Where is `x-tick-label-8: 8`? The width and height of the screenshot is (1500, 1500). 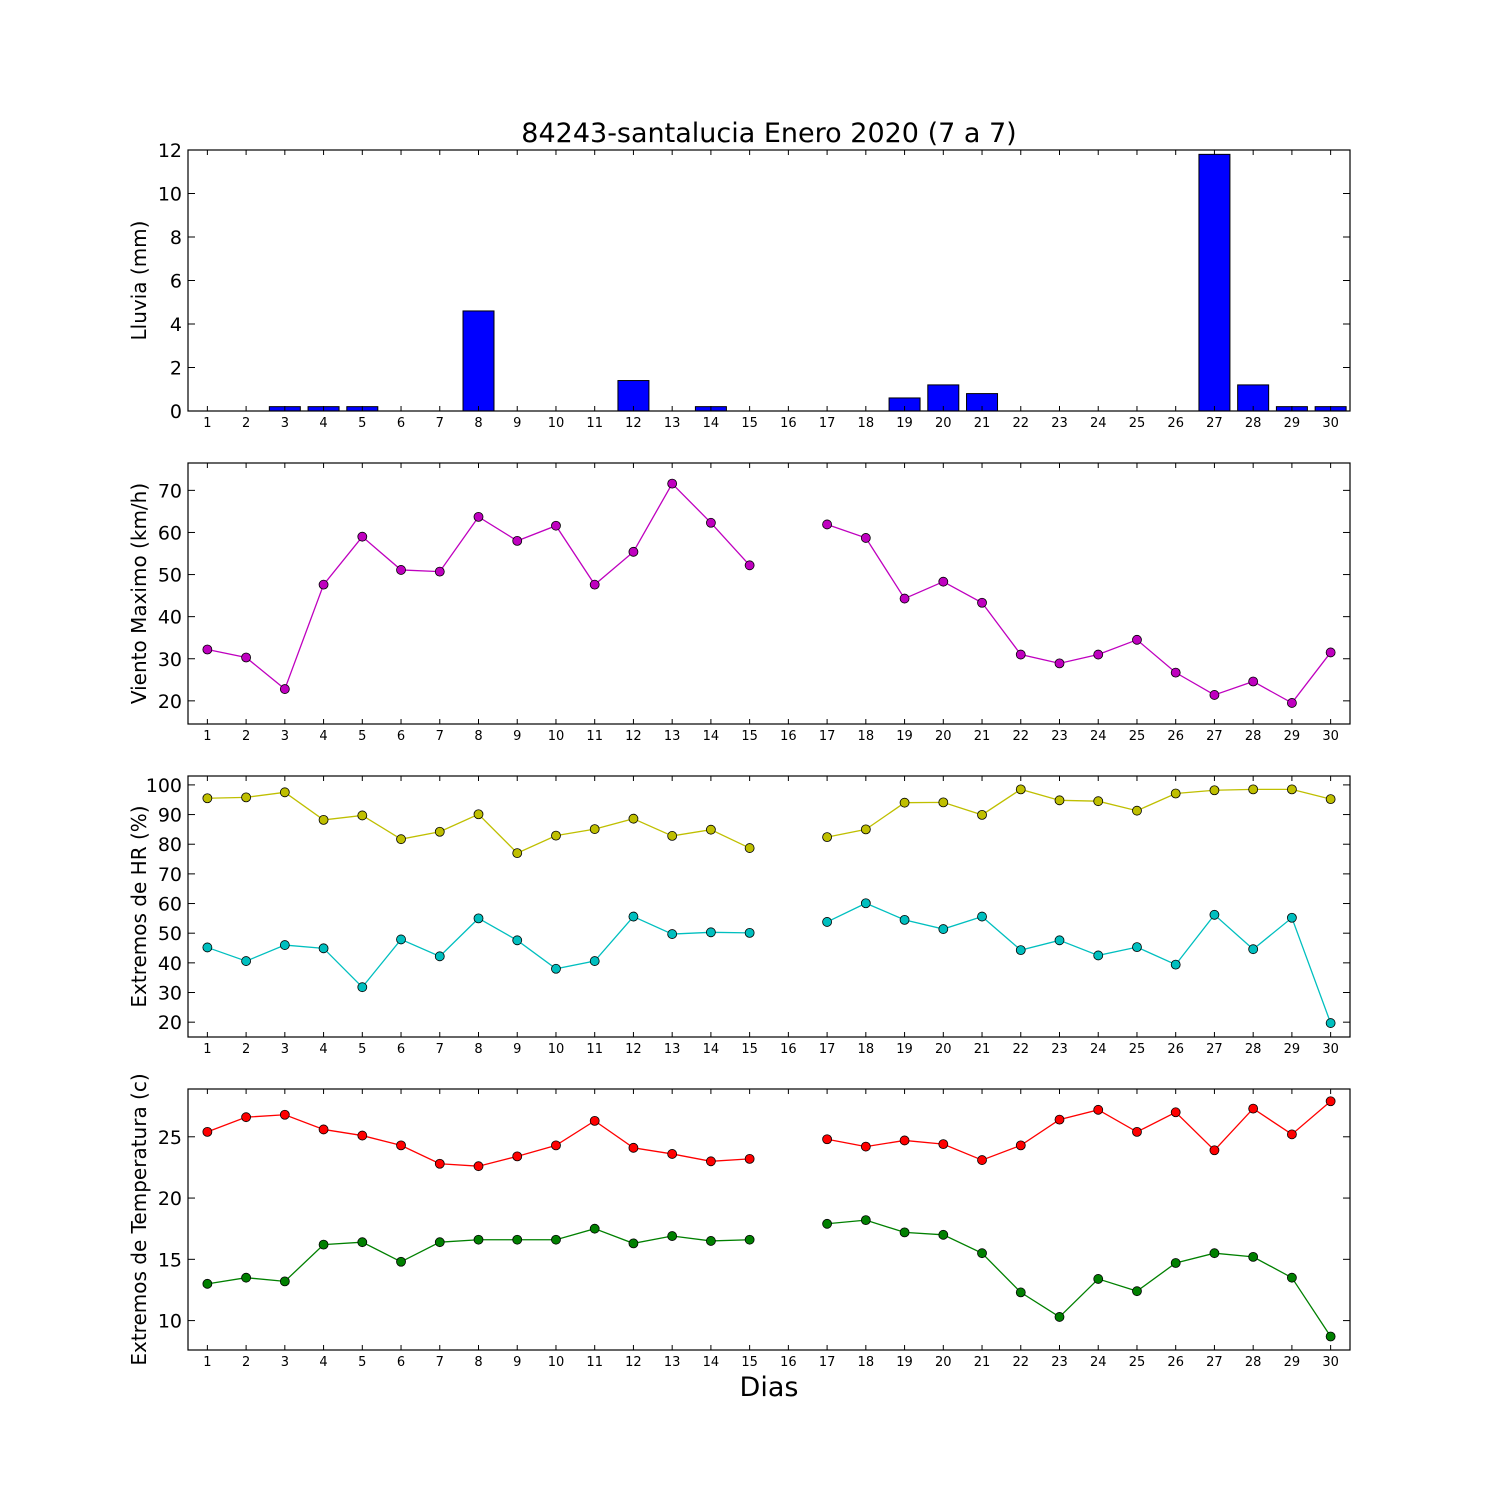 x-tick-label-8: 8 is located at coordinates (478, 736).